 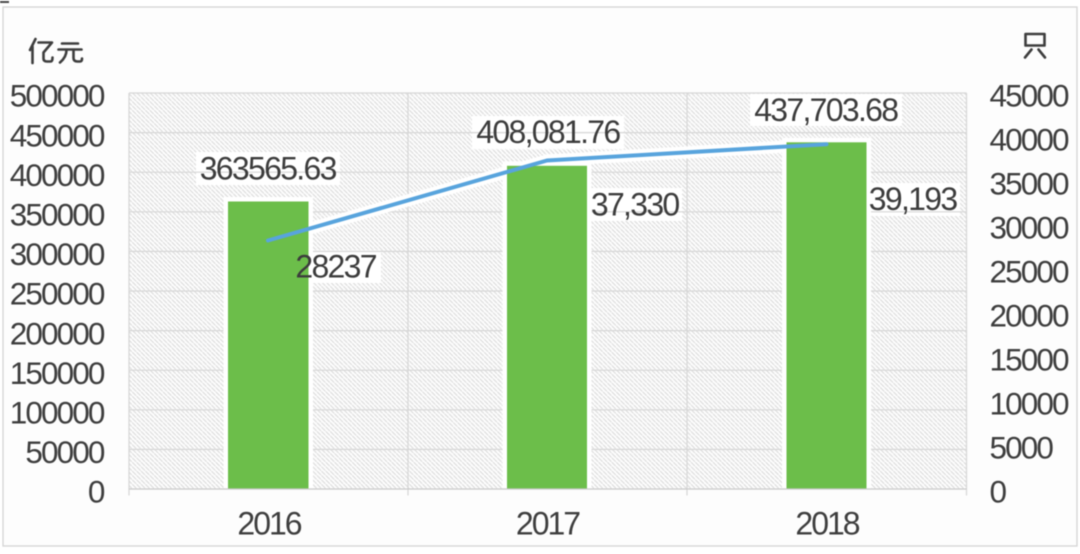 I want to click on svg-text: 450000, so click(x=57, y=135).